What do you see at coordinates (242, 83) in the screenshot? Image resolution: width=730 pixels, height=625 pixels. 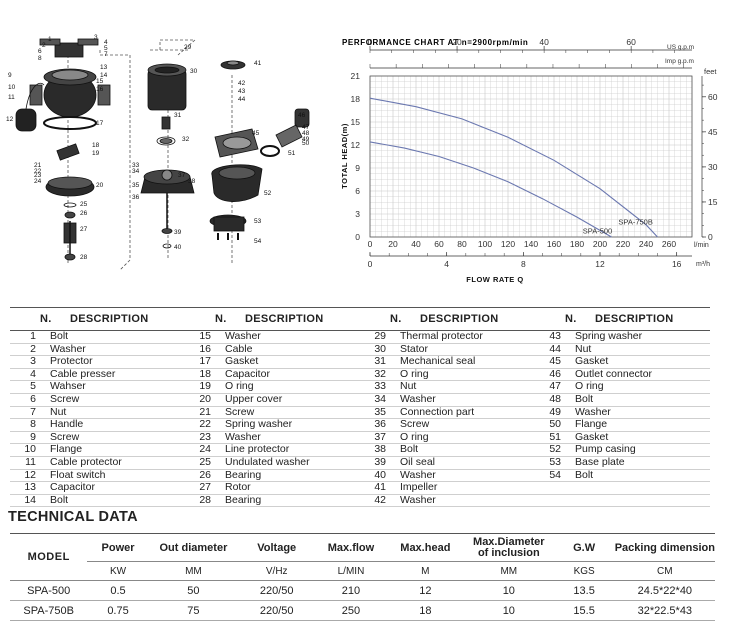 I see `part-callout-number: 42` at bounding box center [242, 83].